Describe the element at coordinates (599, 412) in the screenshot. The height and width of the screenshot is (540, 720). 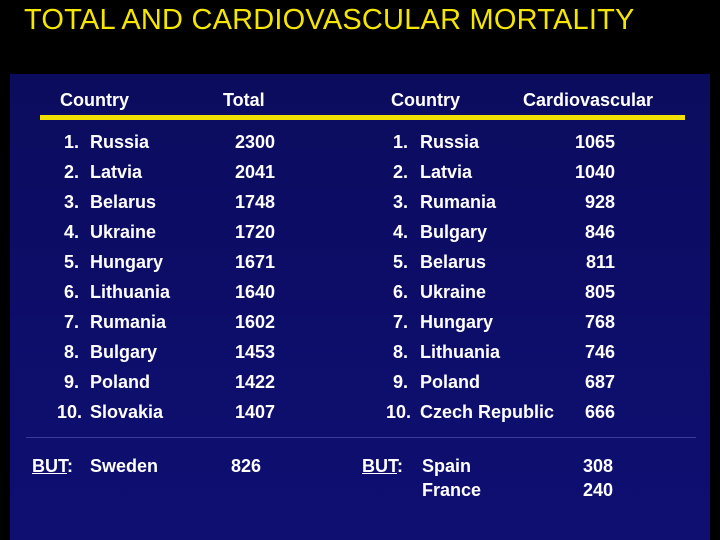
I see `row-value: 666` at that location.